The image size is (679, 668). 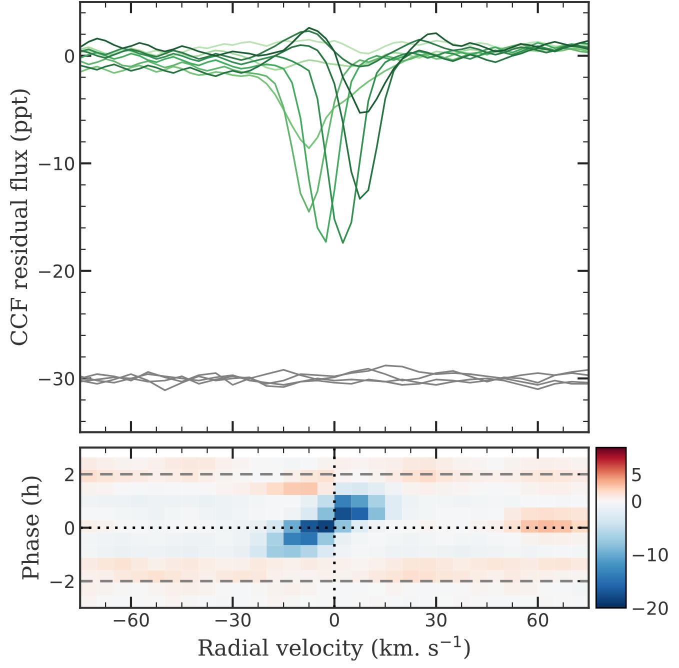 I want to click on y-tick-label: −10, so click(x=56, y=163).